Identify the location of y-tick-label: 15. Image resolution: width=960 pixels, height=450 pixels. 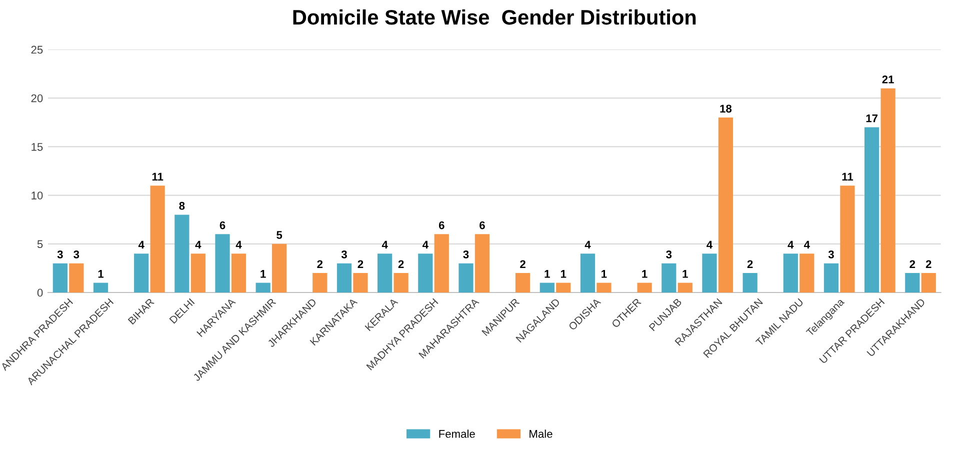
(37, 147).